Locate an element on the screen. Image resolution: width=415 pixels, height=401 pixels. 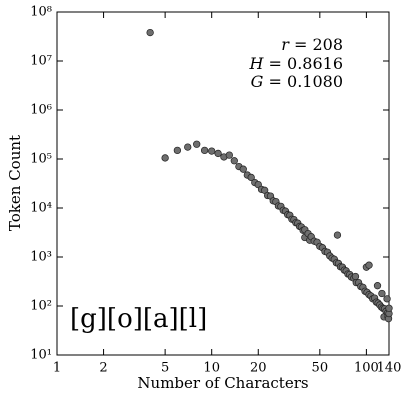
annotation-symbol: G is located at coordinates (257, 81).